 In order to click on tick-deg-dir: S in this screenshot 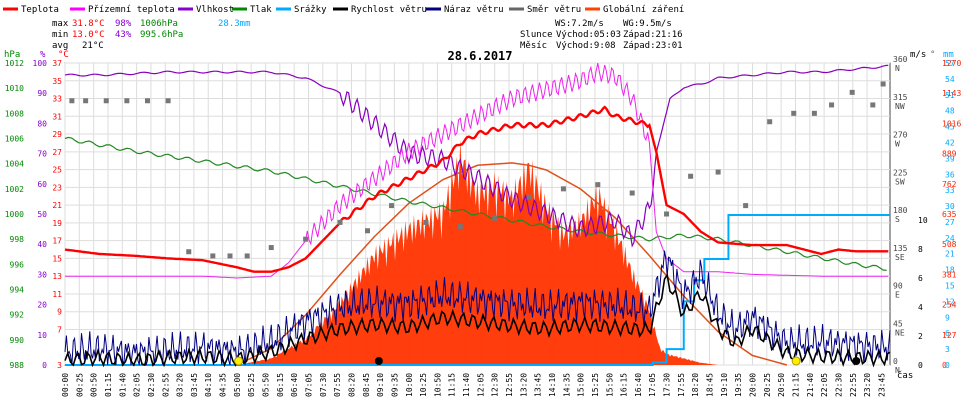, I will do `click(897, 219)`.